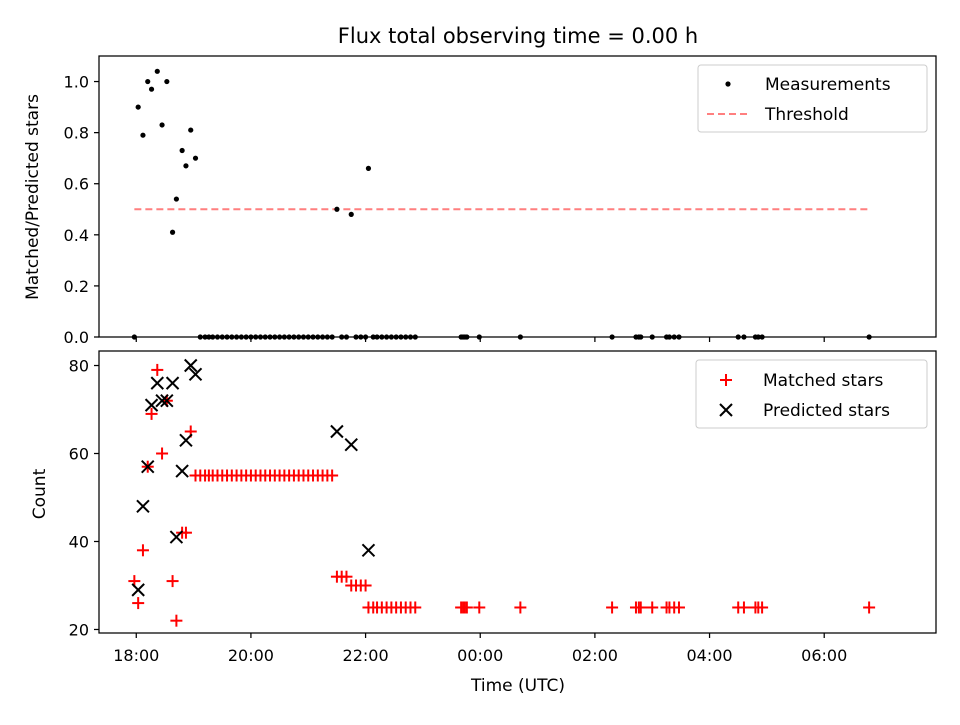 The width and height of the screenshot is (960, 725). What do you see at coordinates (826, 411) in the screenshot?
I see `legend-predicted-label: Predicted stars` at bounding box center [826, 411].